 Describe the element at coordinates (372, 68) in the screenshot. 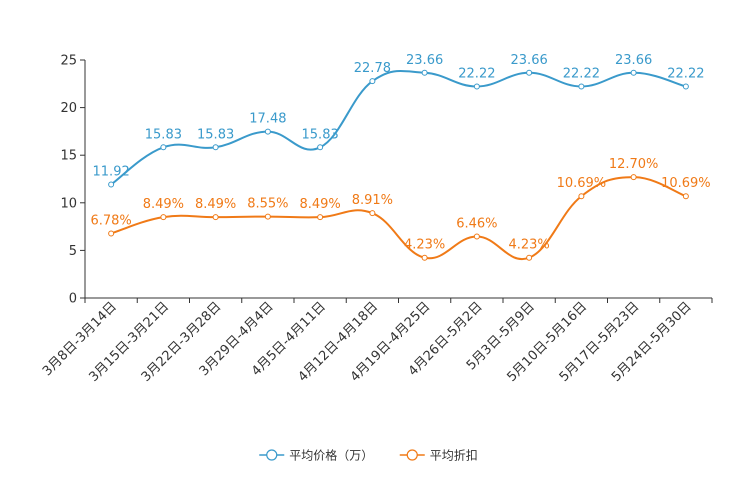

I see `data-label: 22.78` at that location.